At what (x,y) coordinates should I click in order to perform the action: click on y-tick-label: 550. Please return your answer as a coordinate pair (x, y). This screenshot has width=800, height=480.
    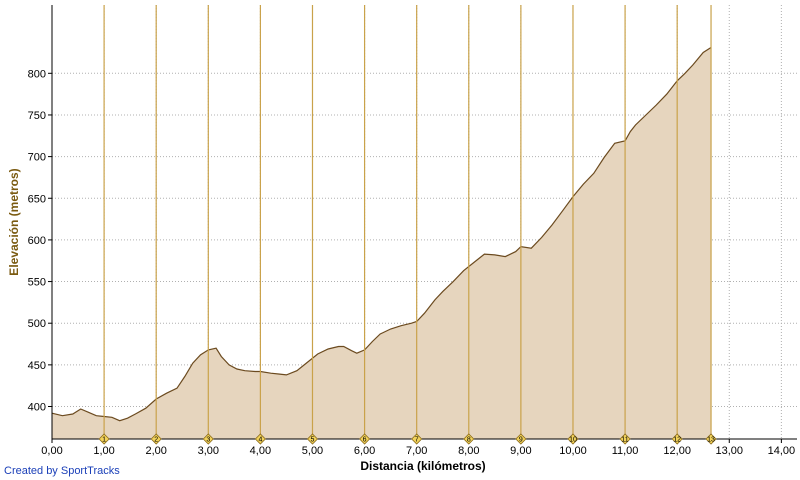
    Looking at the image, I should click on (37, 283).